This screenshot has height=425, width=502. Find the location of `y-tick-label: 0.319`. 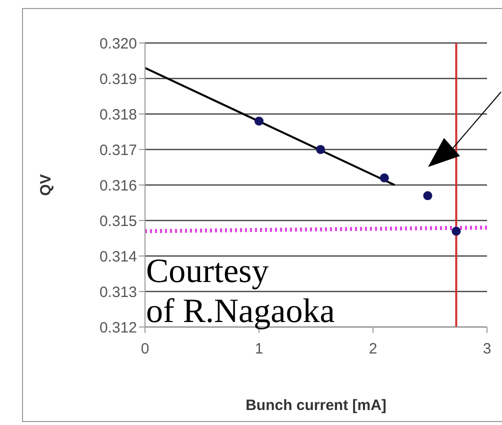

y-tick-label: 0.319 is located at coordinates (118, 79).